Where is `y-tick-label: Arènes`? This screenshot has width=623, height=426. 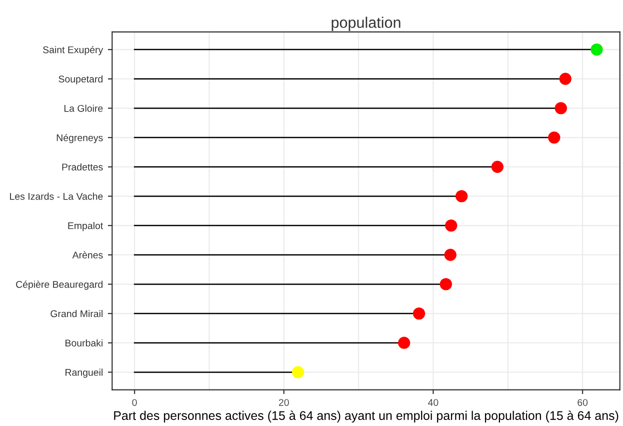
y-tick-label: Arènes is located at coordinates (87, 254).